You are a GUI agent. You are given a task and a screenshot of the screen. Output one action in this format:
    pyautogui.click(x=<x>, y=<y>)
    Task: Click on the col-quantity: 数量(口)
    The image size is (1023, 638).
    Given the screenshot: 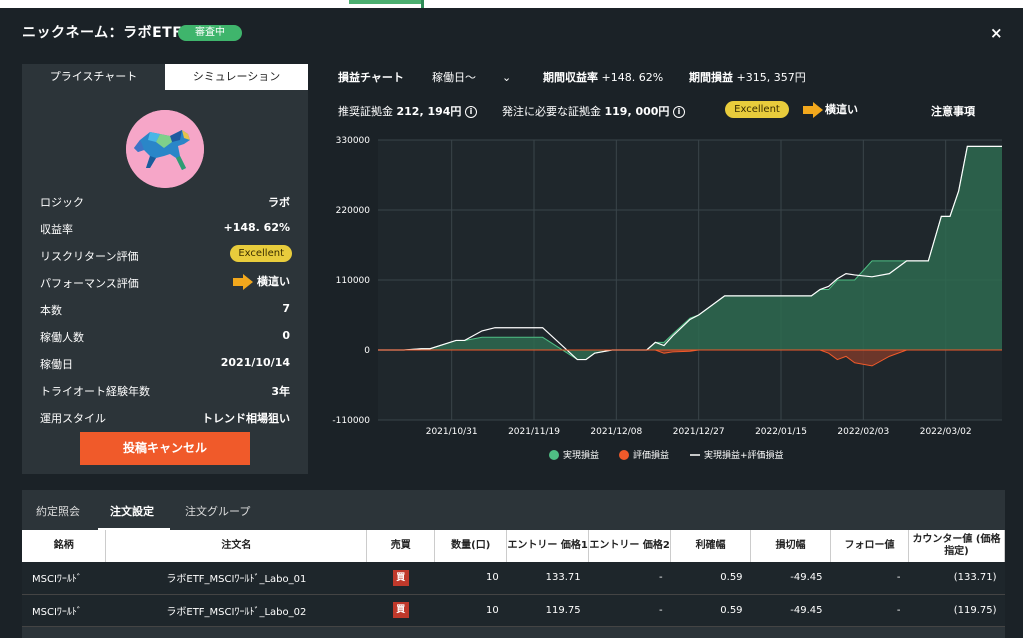 What is the action you would take?
    pyautogui.click(x=471, y=546)
    